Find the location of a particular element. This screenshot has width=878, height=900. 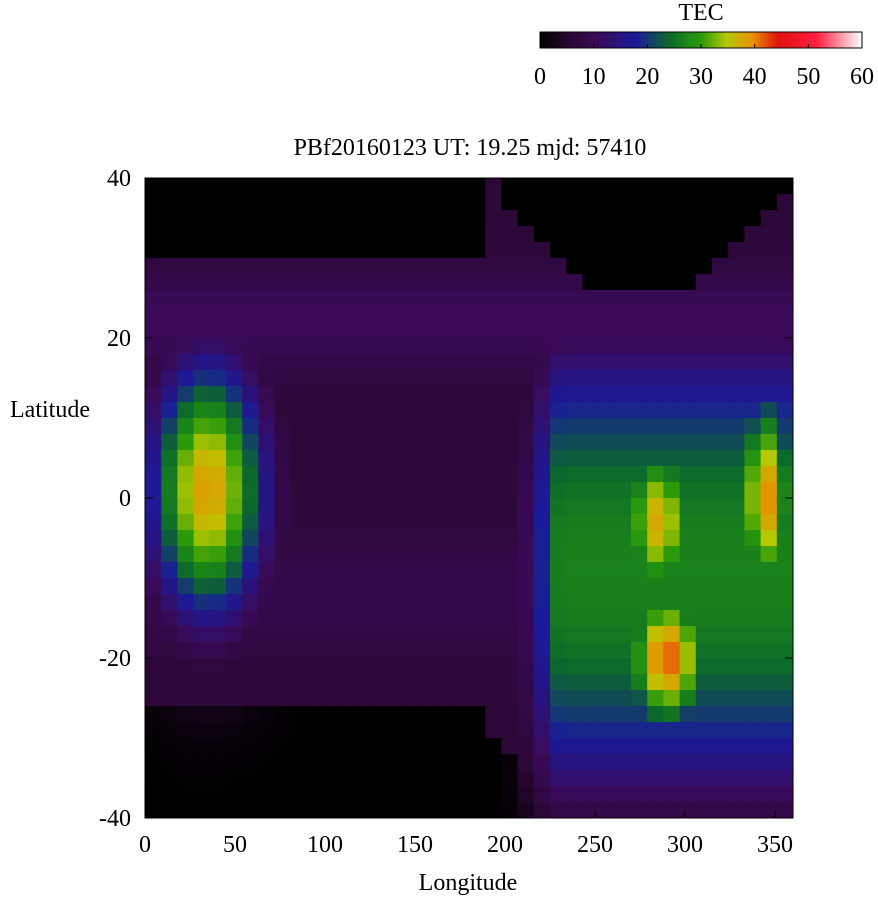

chart-title: PBf20160123 UT: 19.25 mjd: 57410 is located at coordinates (470, 148).